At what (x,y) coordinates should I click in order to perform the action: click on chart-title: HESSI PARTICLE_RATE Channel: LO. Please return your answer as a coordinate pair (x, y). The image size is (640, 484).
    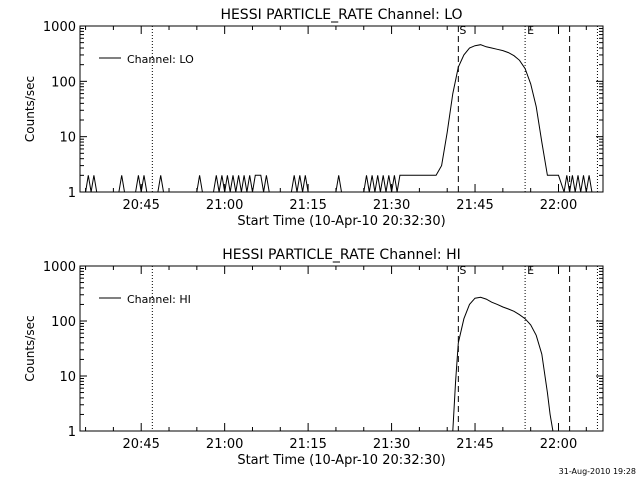
    Looking at the image, I should click on (341, 15).